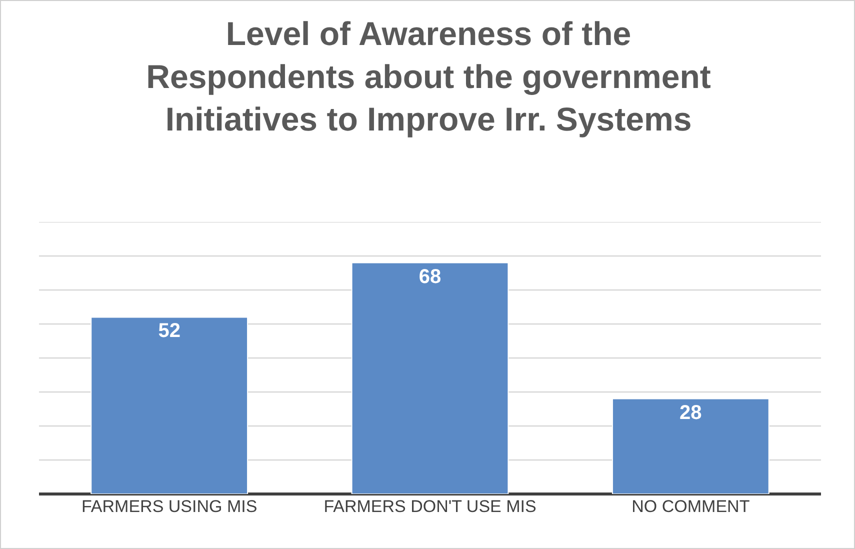 This screenshot has height=549, width=855. I want to click on x-tick-label: NO COMMENT, so click(691, 506).